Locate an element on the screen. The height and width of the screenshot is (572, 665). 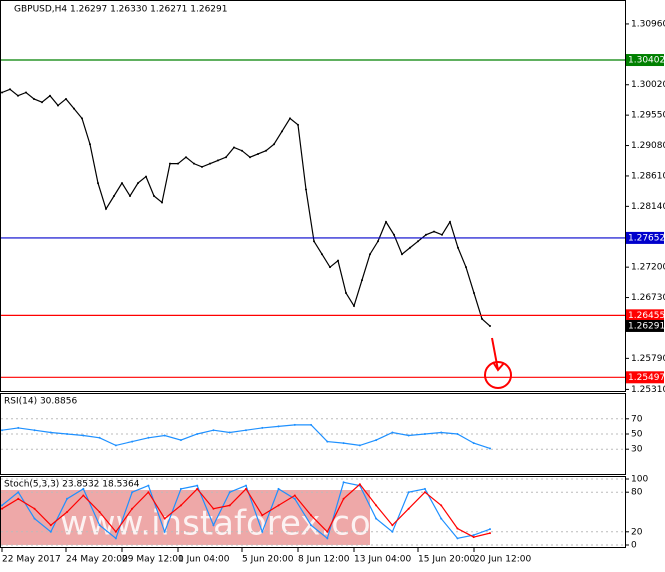
y-tick-label: 0 is located at coordinates (634, 546).